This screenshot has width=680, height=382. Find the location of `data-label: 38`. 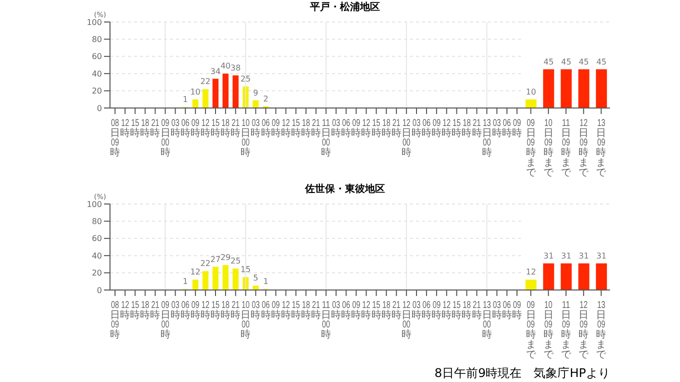

data-label: 38 is located at coordinates (235, 67).